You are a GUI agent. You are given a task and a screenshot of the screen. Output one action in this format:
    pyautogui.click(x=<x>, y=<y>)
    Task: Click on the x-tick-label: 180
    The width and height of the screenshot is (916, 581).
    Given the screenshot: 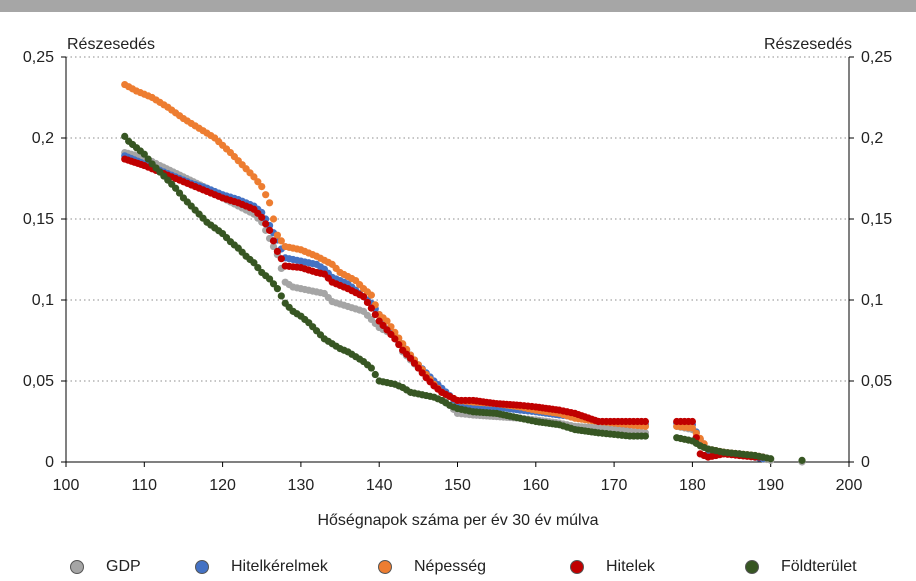 What is the action you would take?
    pyautogui.click(x=692, y=485)
    